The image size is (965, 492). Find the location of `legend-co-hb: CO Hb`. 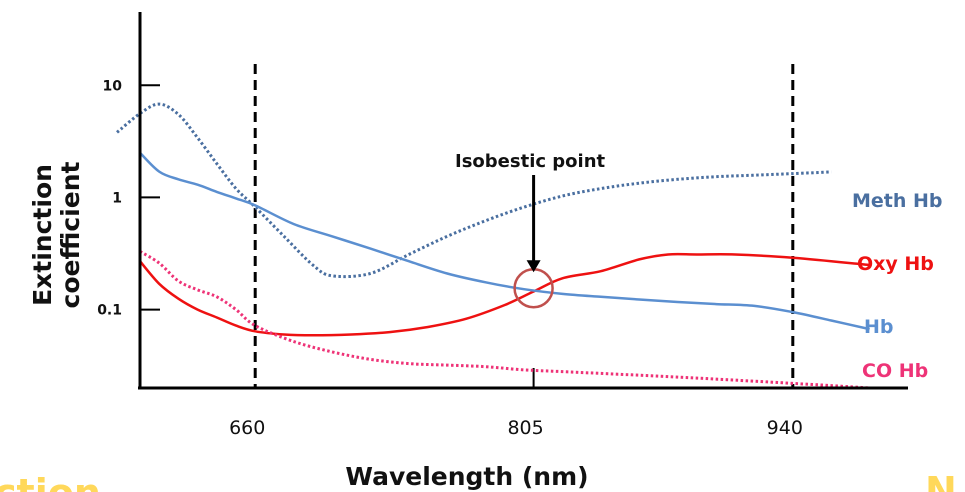

legend-co-hb: CO Hb is located at coordinates (895, 371).